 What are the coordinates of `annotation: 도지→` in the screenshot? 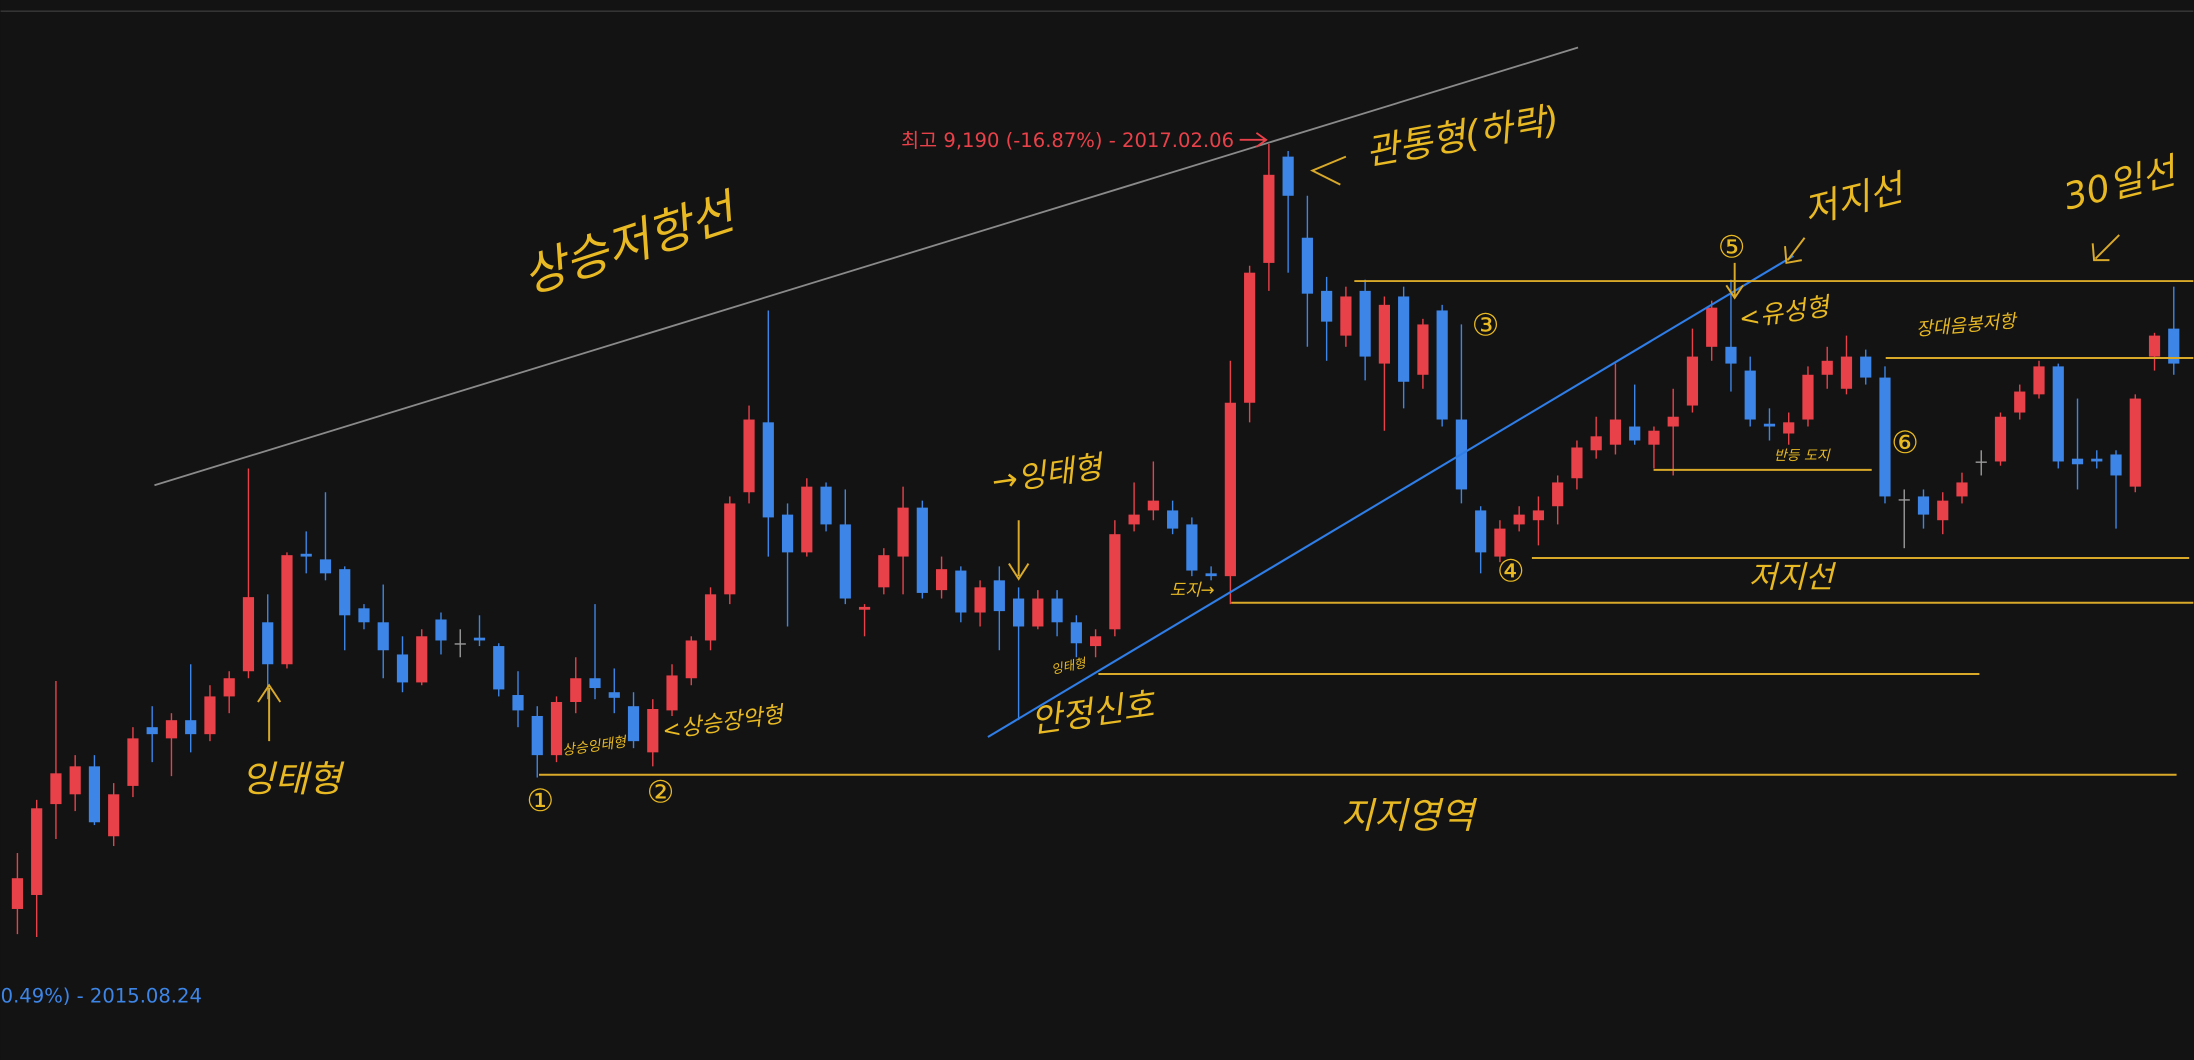 It's located at (1192, 590).